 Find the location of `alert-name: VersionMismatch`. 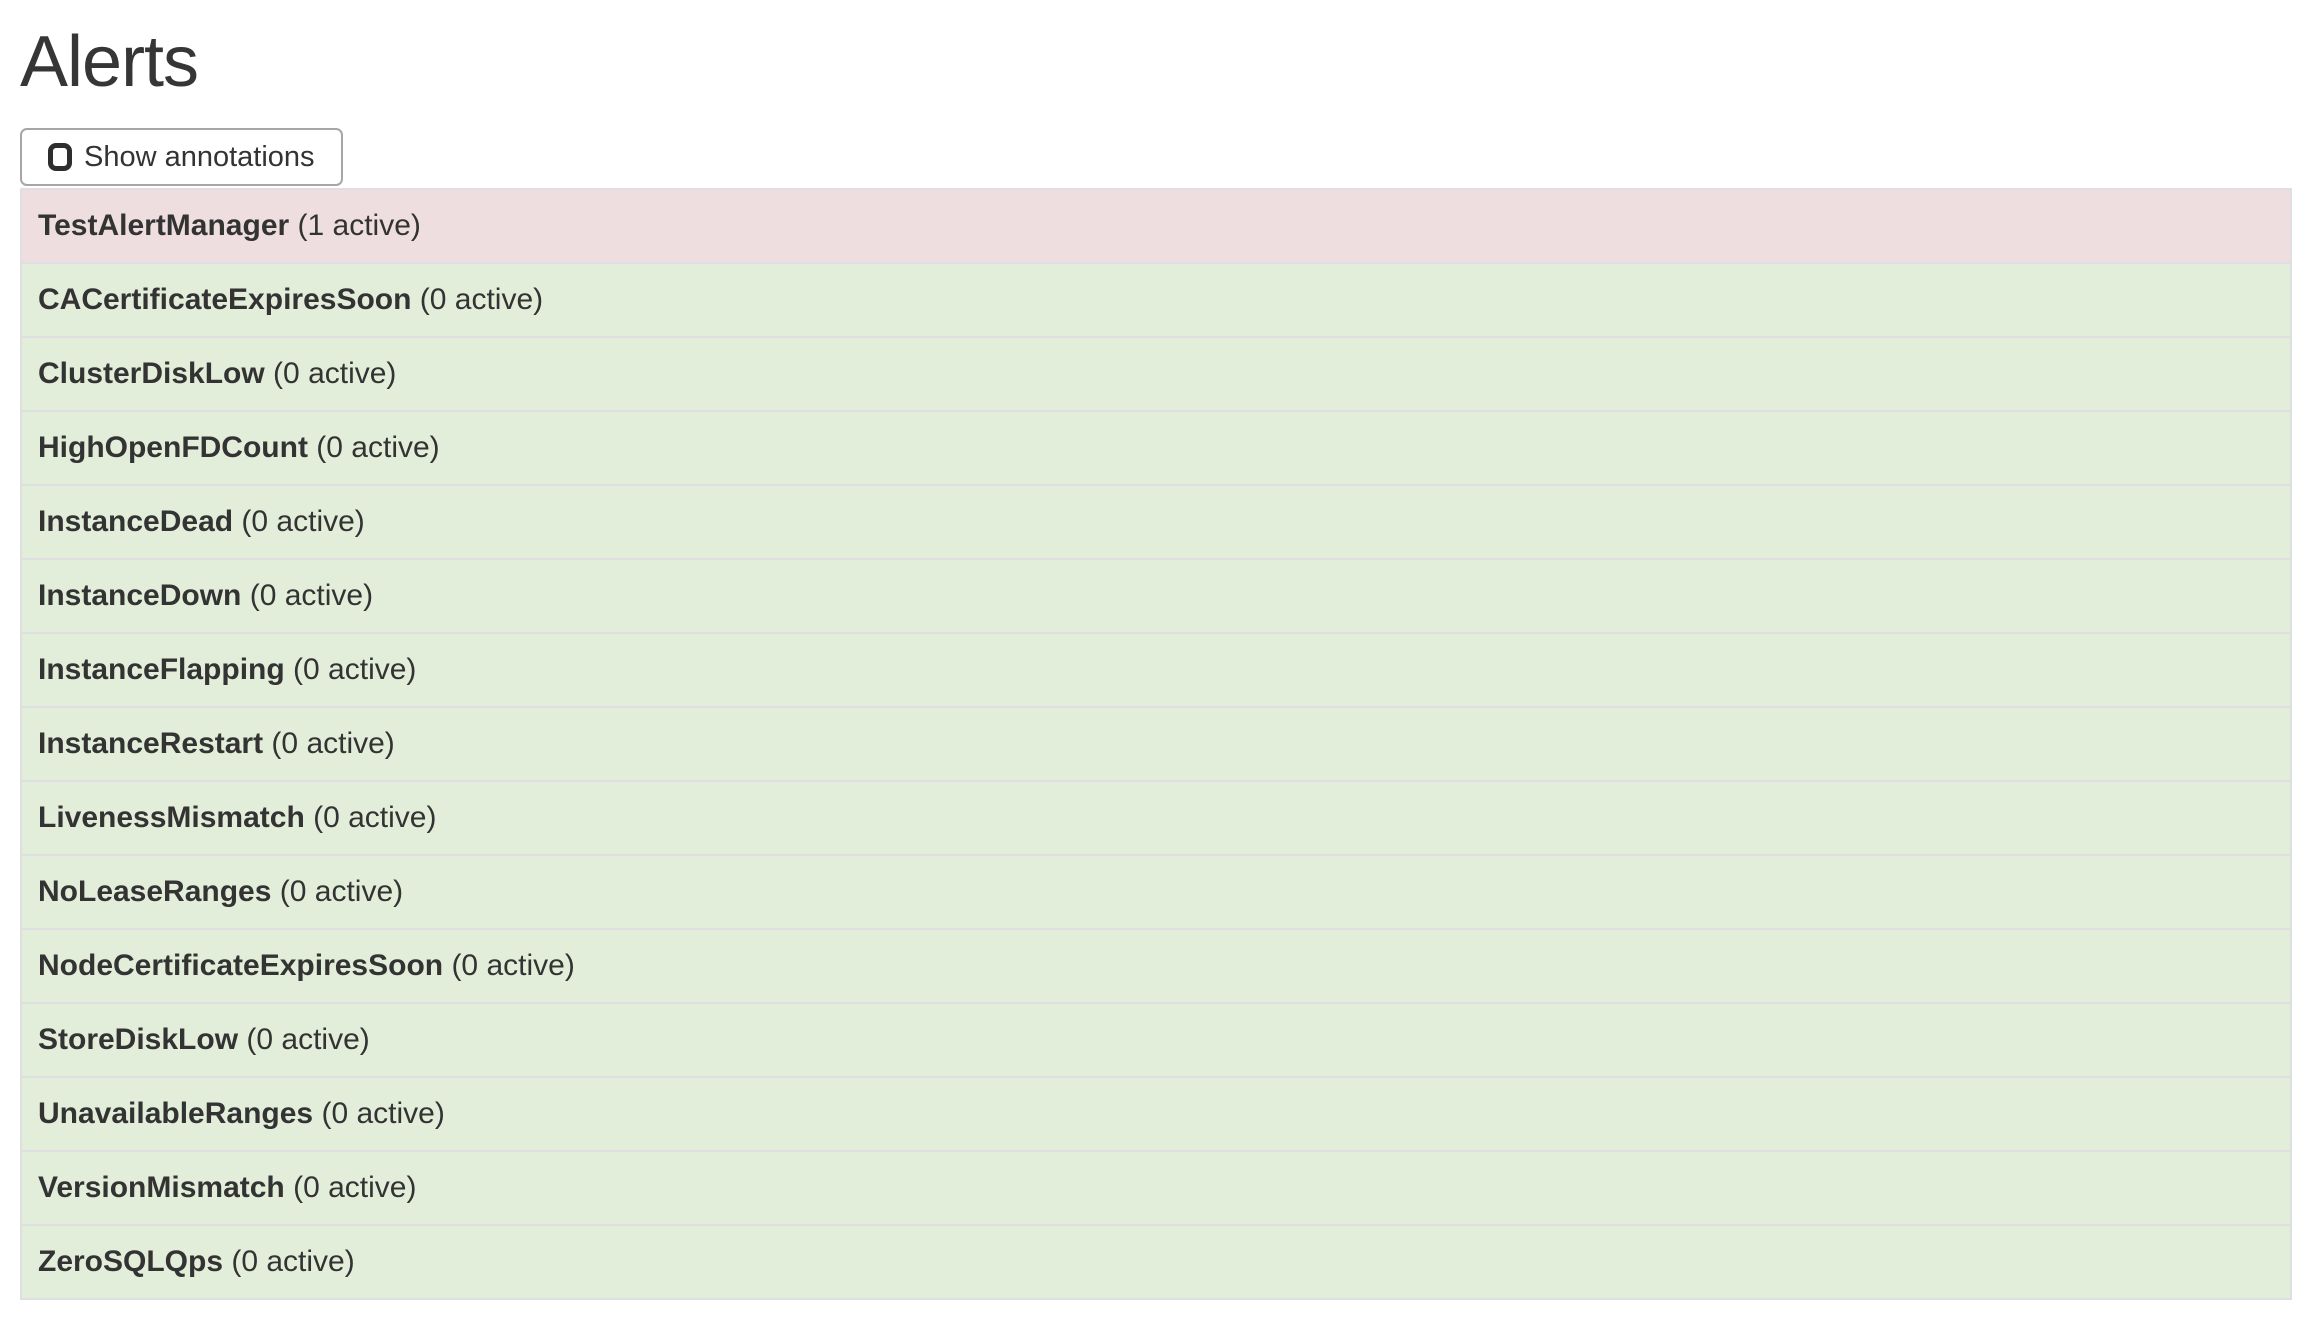

alert-name: VersionMismatch is located at coordinates (161, 1187).